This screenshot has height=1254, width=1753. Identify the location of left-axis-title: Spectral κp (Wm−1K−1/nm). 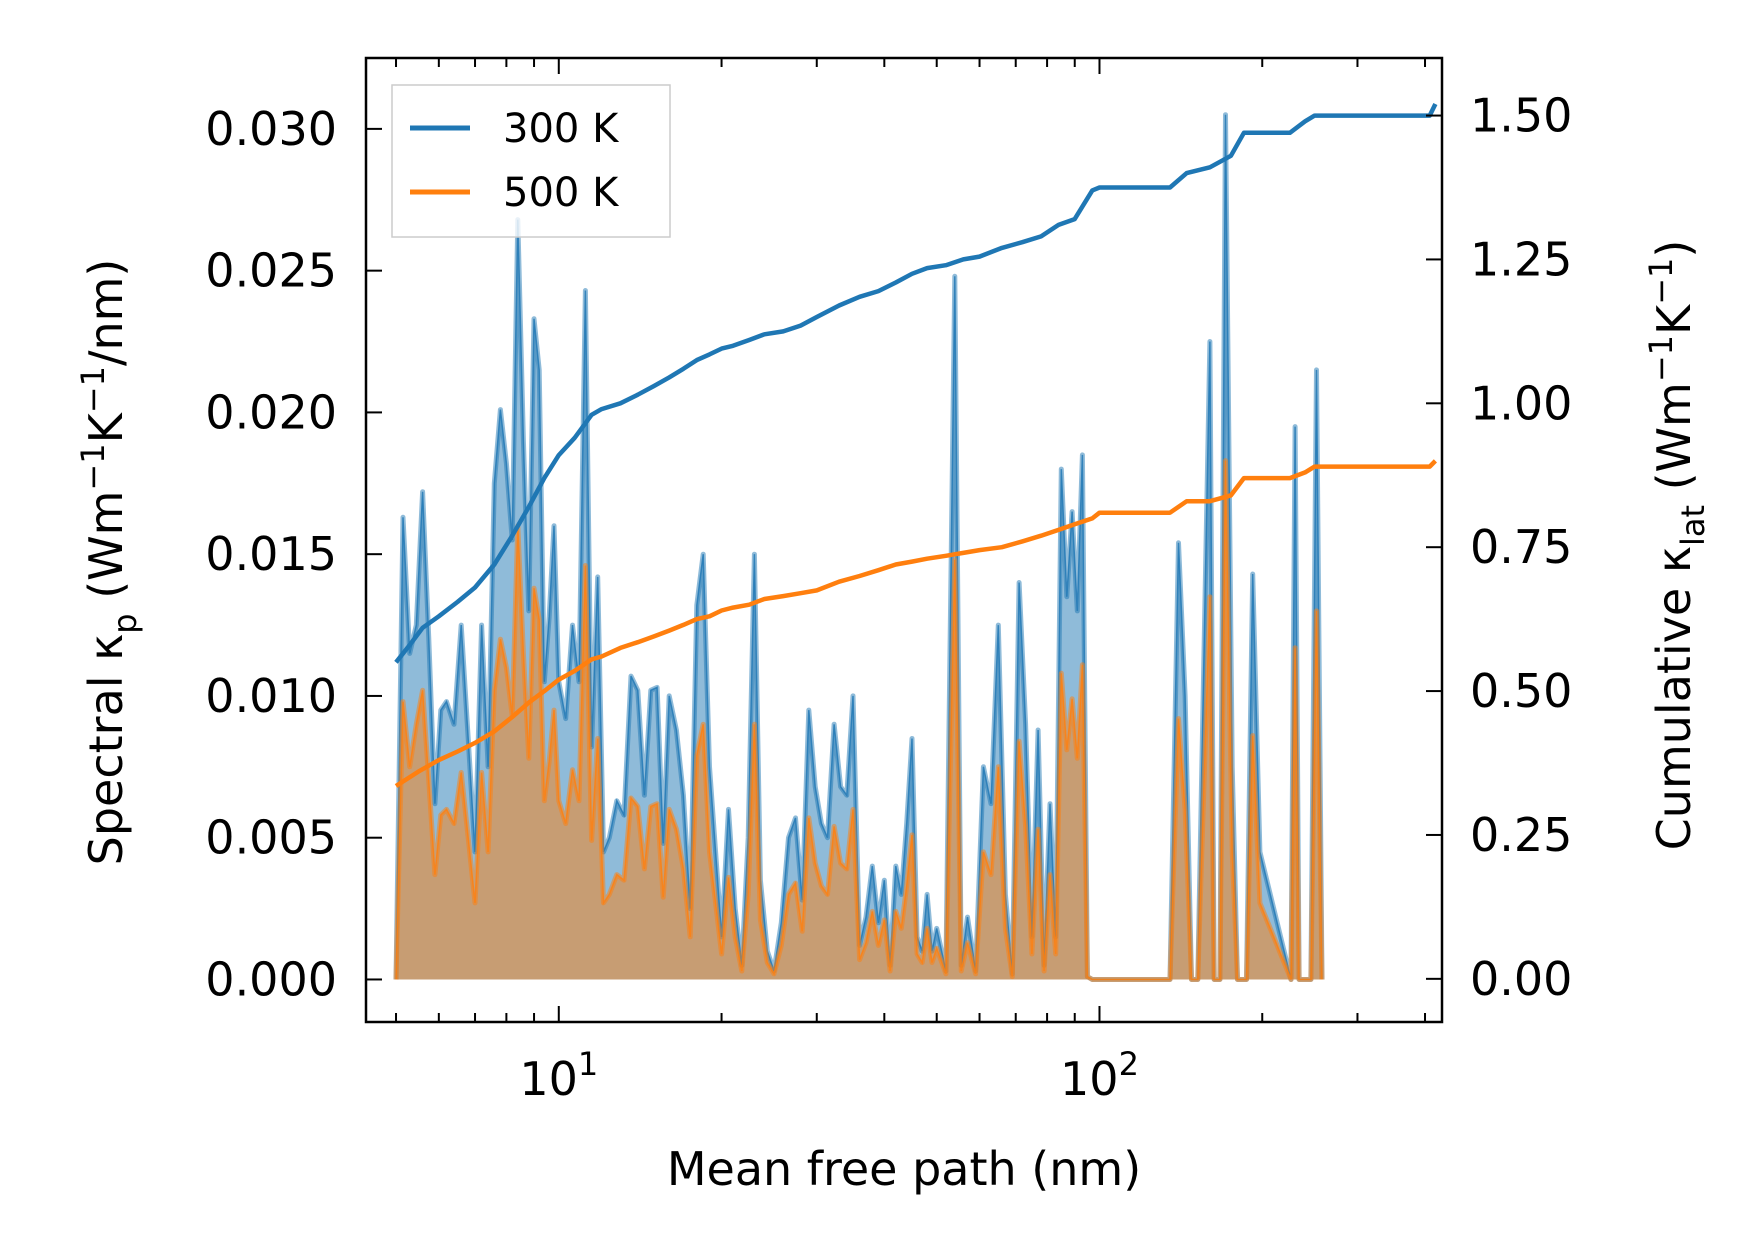
(109, 562).